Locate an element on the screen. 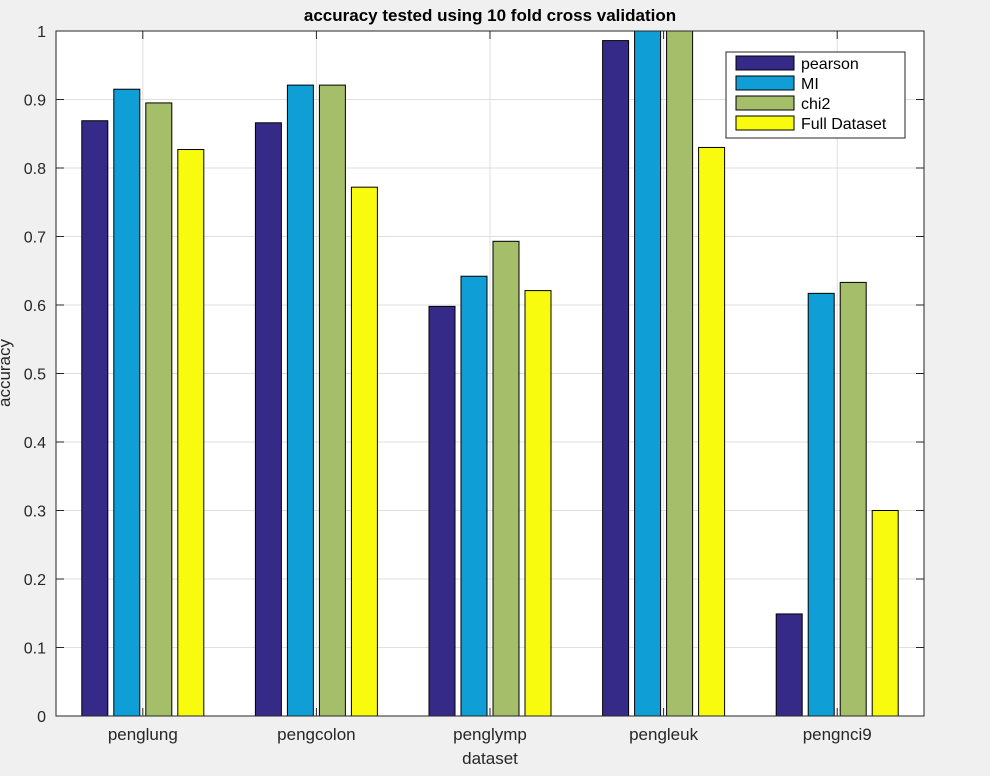  bar-chi2-pengnci9 is located at coordinates (853, 499).